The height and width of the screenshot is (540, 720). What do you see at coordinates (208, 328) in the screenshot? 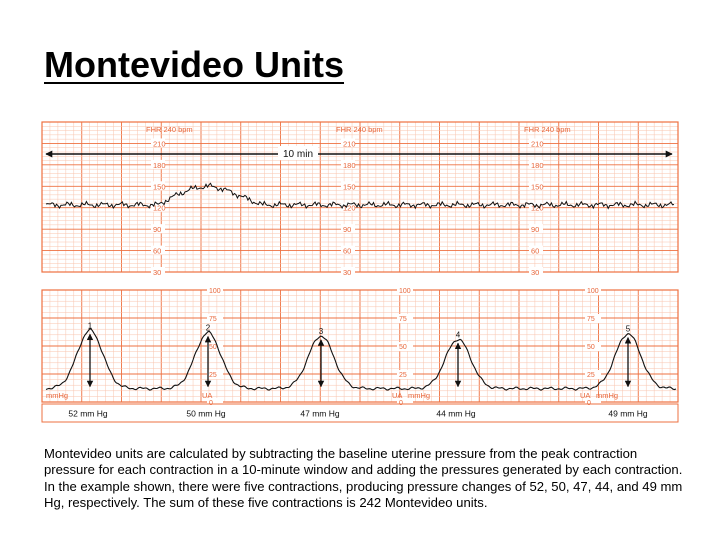
I see `contraction-number: 2` at bounding box center [208, 328].